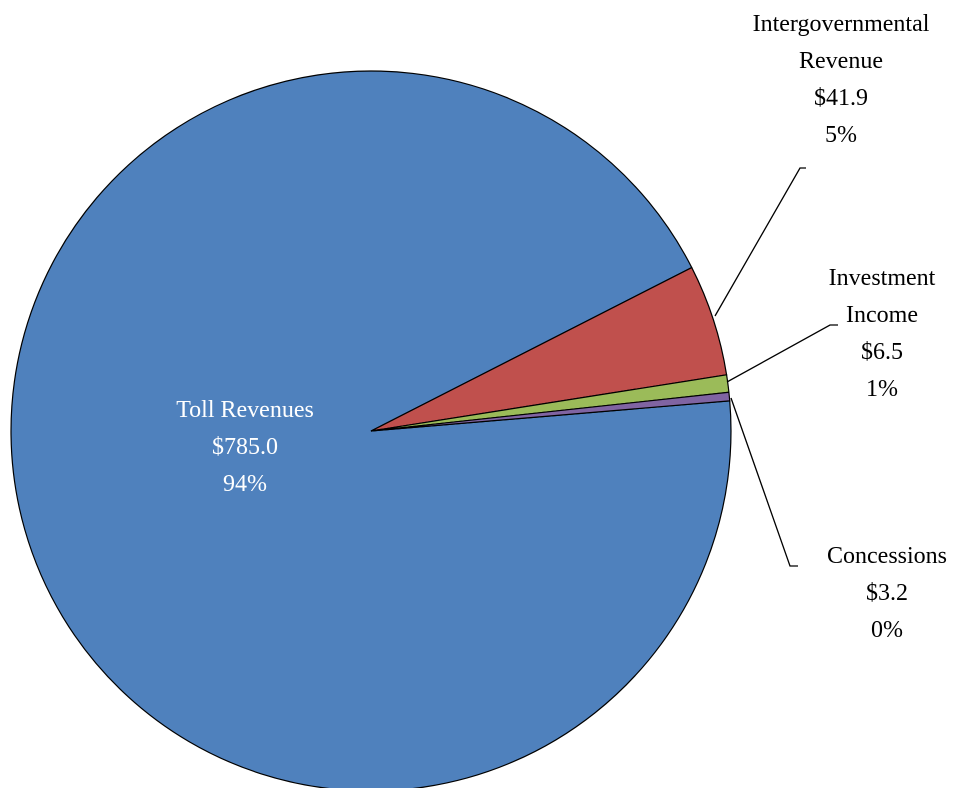  I want to click on value-label: $785.0, so click(245, 447).